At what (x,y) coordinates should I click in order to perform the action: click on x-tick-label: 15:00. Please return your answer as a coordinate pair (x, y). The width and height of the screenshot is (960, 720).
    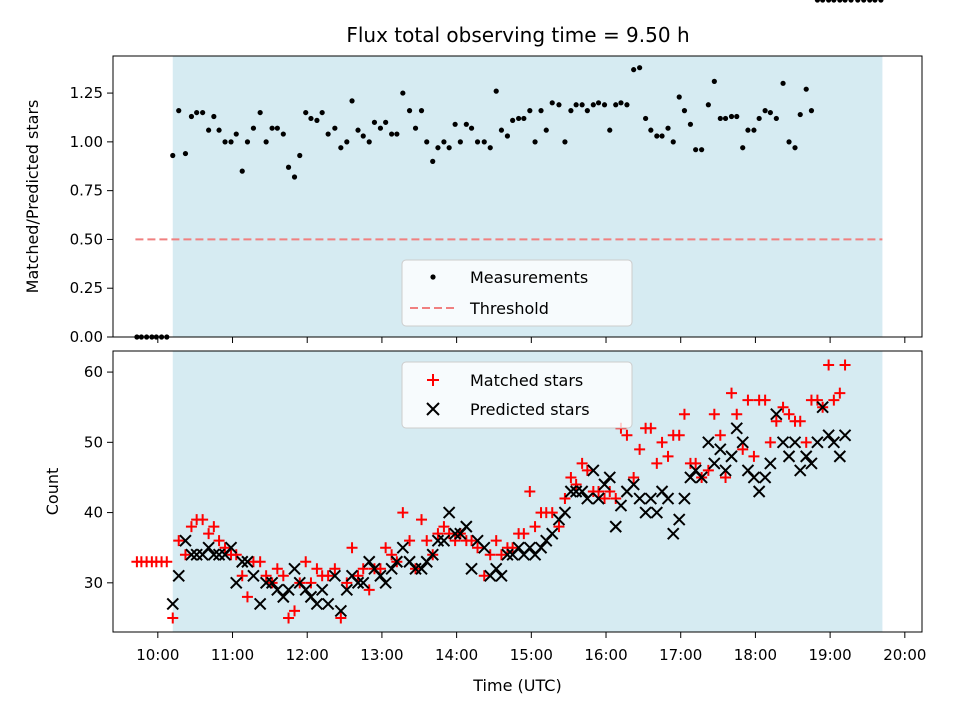
    Looking at the image, I should click on (531, 655).